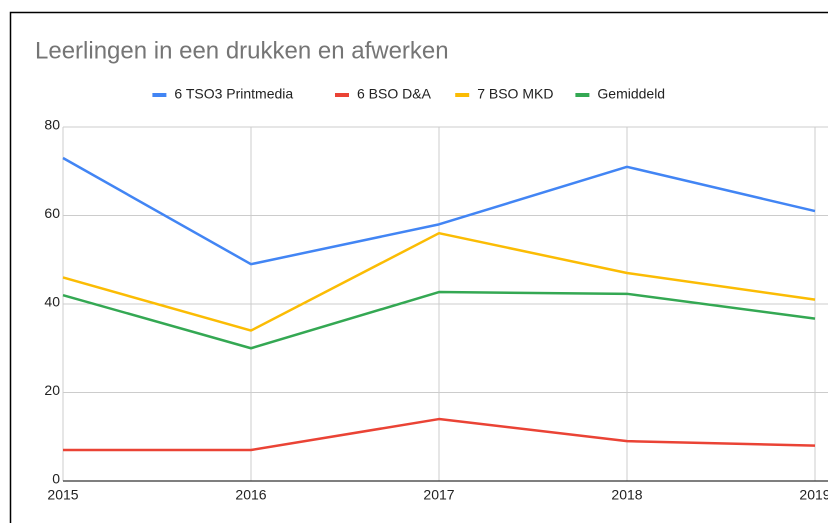 This screenshot has width=828, height=523. What do you see at coordinates (52, 302) in the screenshot?
I see `y-tick-label: 40` at bounding box center [52, 302].